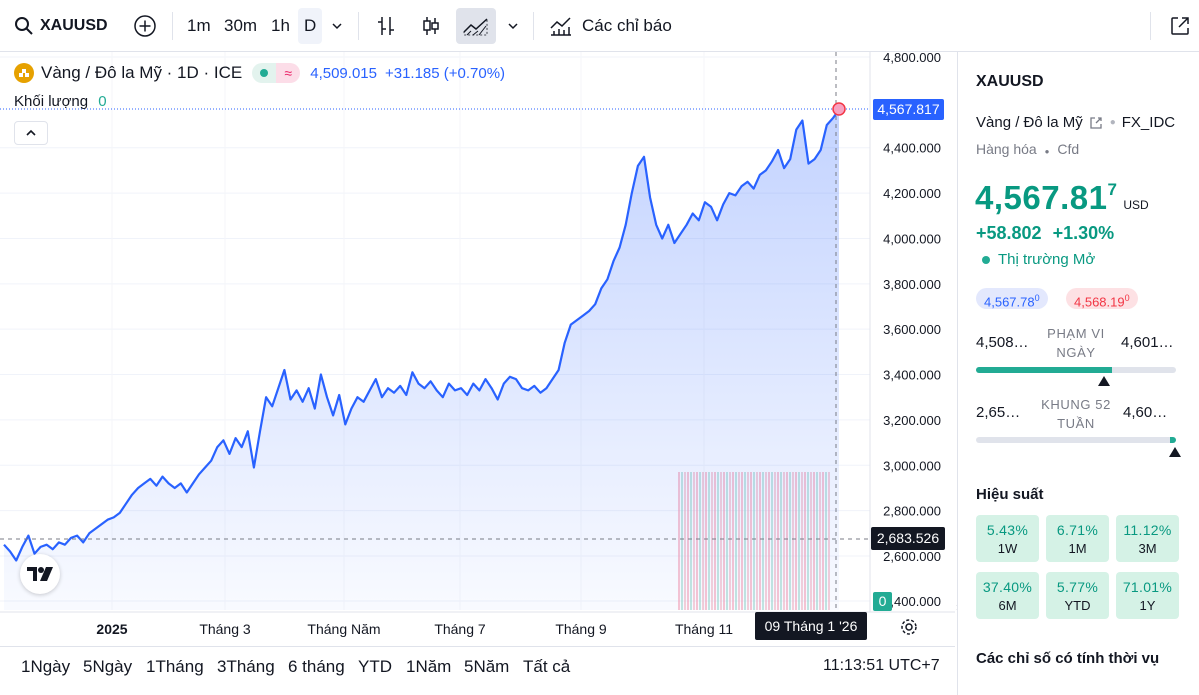  I want to click on symbol-search: XAUUSD, so click(61, 26).